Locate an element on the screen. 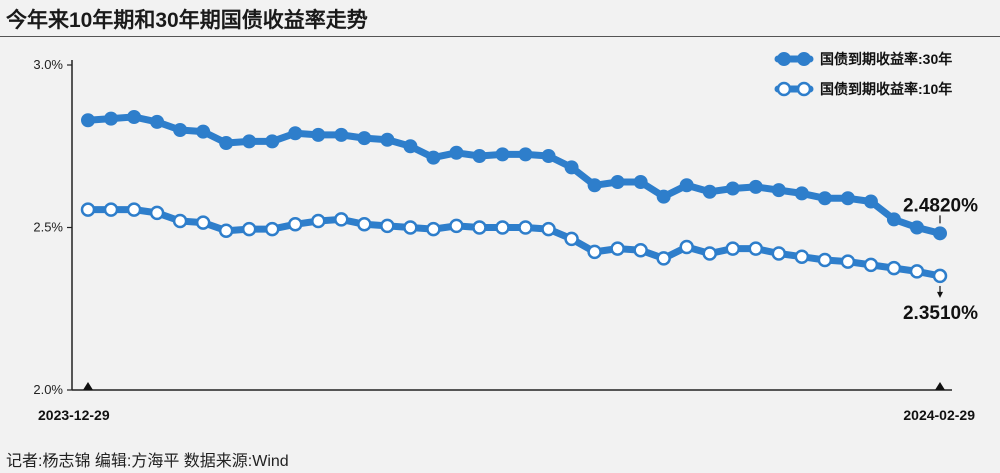 The height and width of the screenshot is (473, 1000). end-label-10y-arrow is located at coordinates (940, 294).